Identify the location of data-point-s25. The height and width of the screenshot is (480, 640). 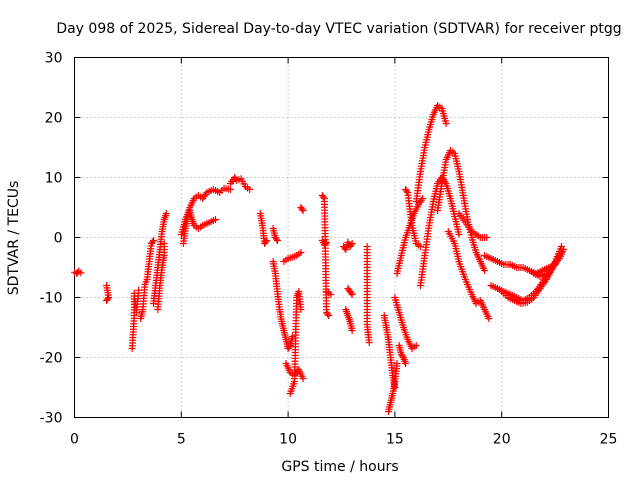
(416, 345).